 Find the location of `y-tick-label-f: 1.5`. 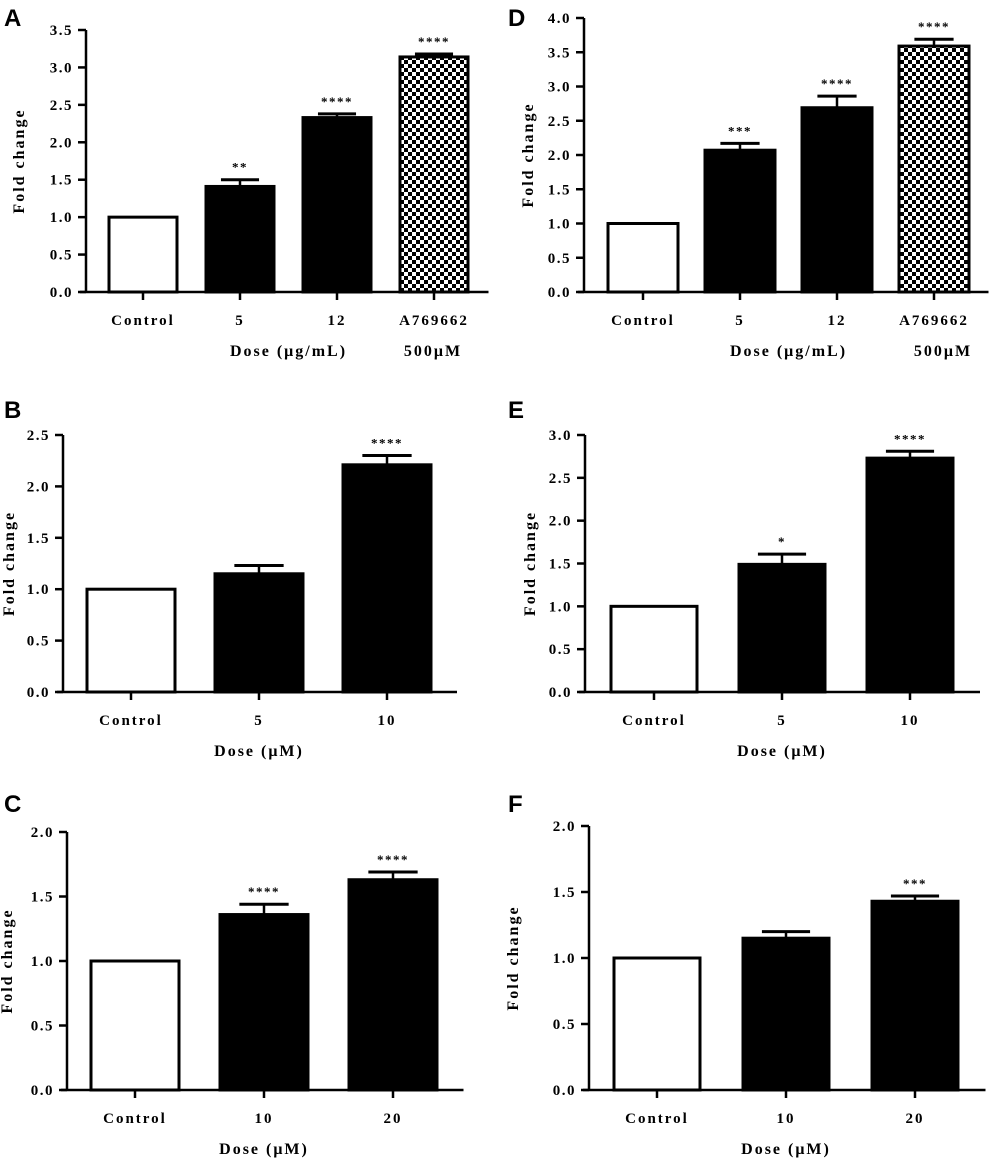

y-tick-label-f: 1.5 is located at coordinates (564, 893).